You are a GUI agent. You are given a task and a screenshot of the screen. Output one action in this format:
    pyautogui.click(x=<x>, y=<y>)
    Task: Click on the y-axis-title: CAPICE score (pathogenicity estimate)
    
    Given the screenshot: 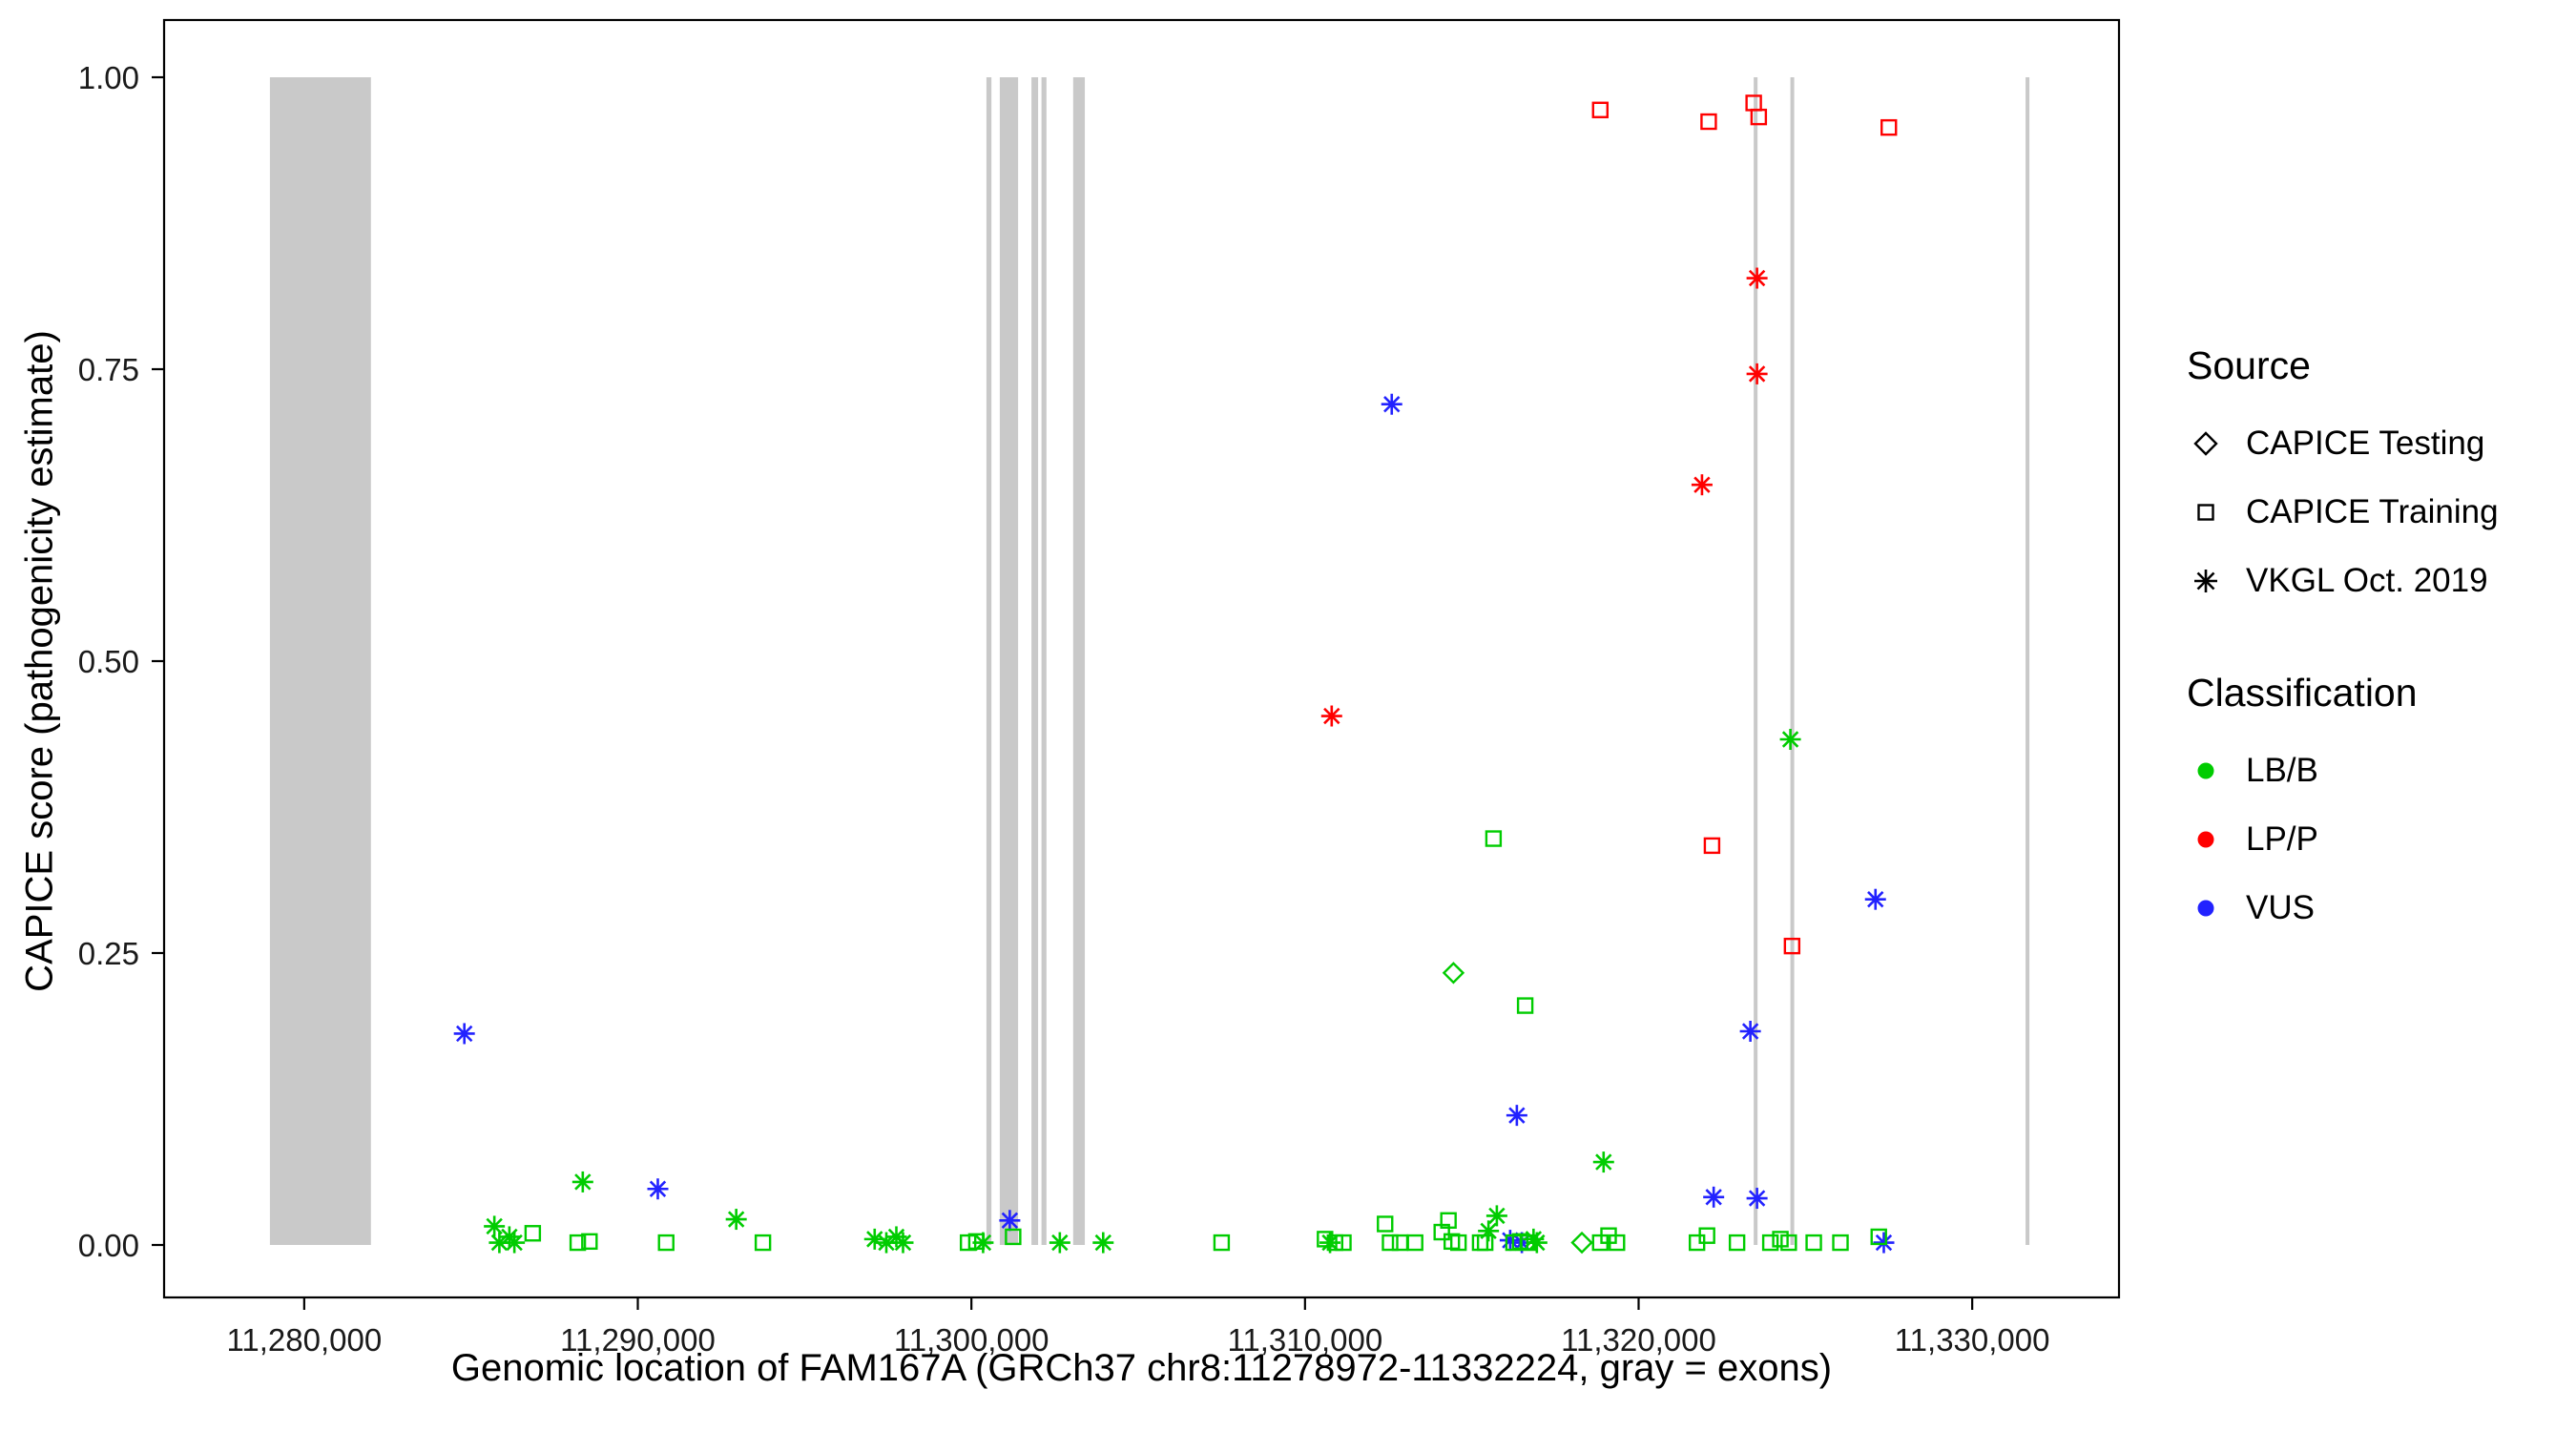 What is the action you would take?
    pyautogui.click(x=39, y=661)
    